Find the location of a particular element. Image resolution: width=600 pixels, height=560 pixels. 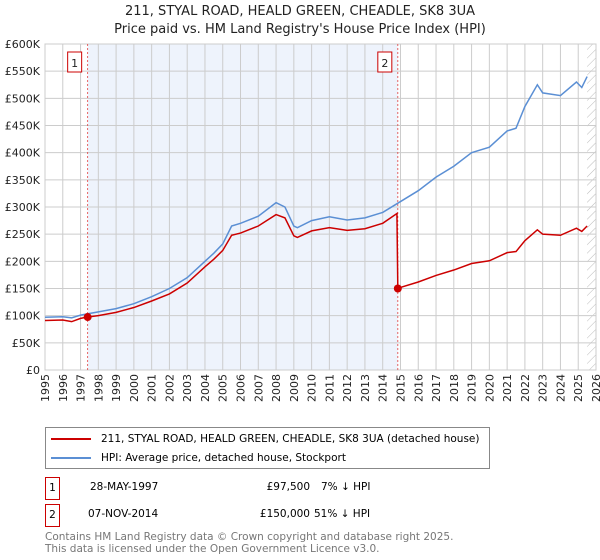

x-tick-label: 2004 is located at coordinates (205, 388).